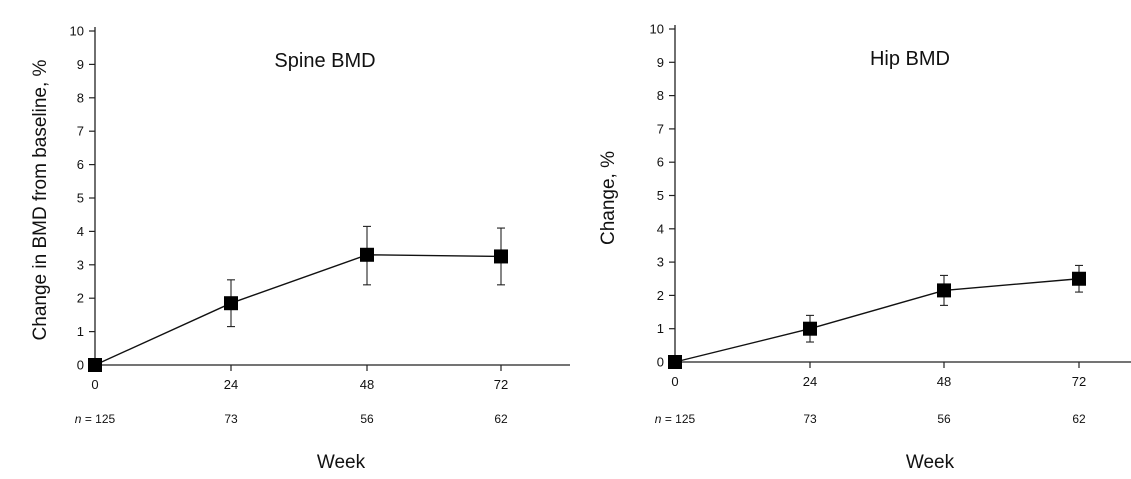 The image size is (1131, 479). What do you see at coordinates (608, 198) in the screenshot?
I see `y-axis-title: Change, %` at bounding box center [608, 198].